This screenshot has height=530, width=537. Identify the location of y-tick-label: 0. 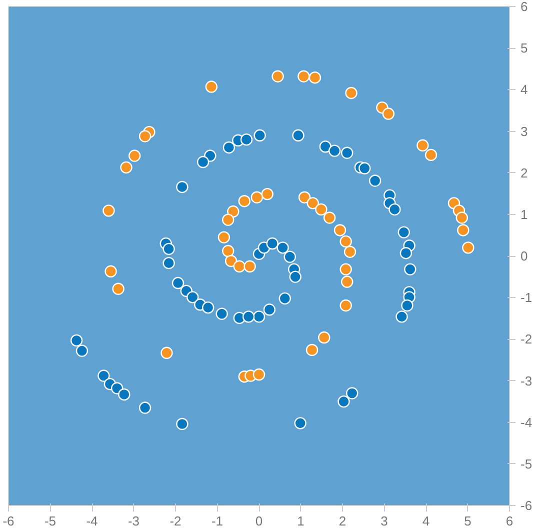
(524, 256).